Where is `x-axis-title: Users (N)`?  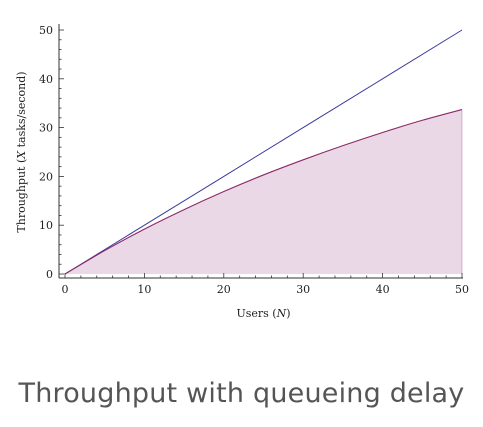
x-axis-title: Users (N) is located at coordinates (263, 313).